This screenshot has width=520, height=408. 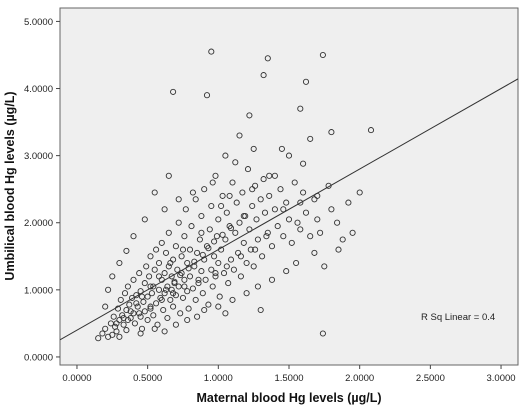 What do you see at coordinates (38, 223) in the screenshot?
I see `y-tick-label: 2.0000` at bounding box center [38, 223].